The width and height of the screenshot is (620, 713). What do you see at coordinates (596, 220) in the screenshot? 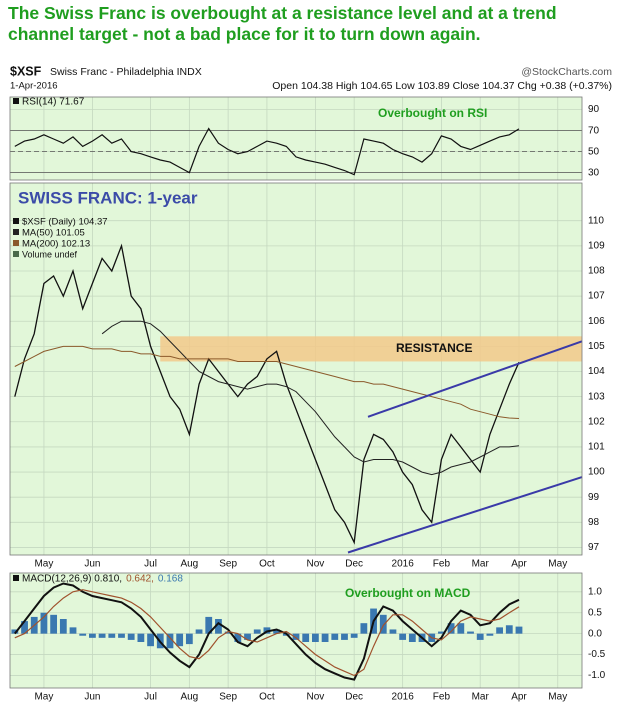
I see `y-tick-label: 110` at bounding box center [596, 220].